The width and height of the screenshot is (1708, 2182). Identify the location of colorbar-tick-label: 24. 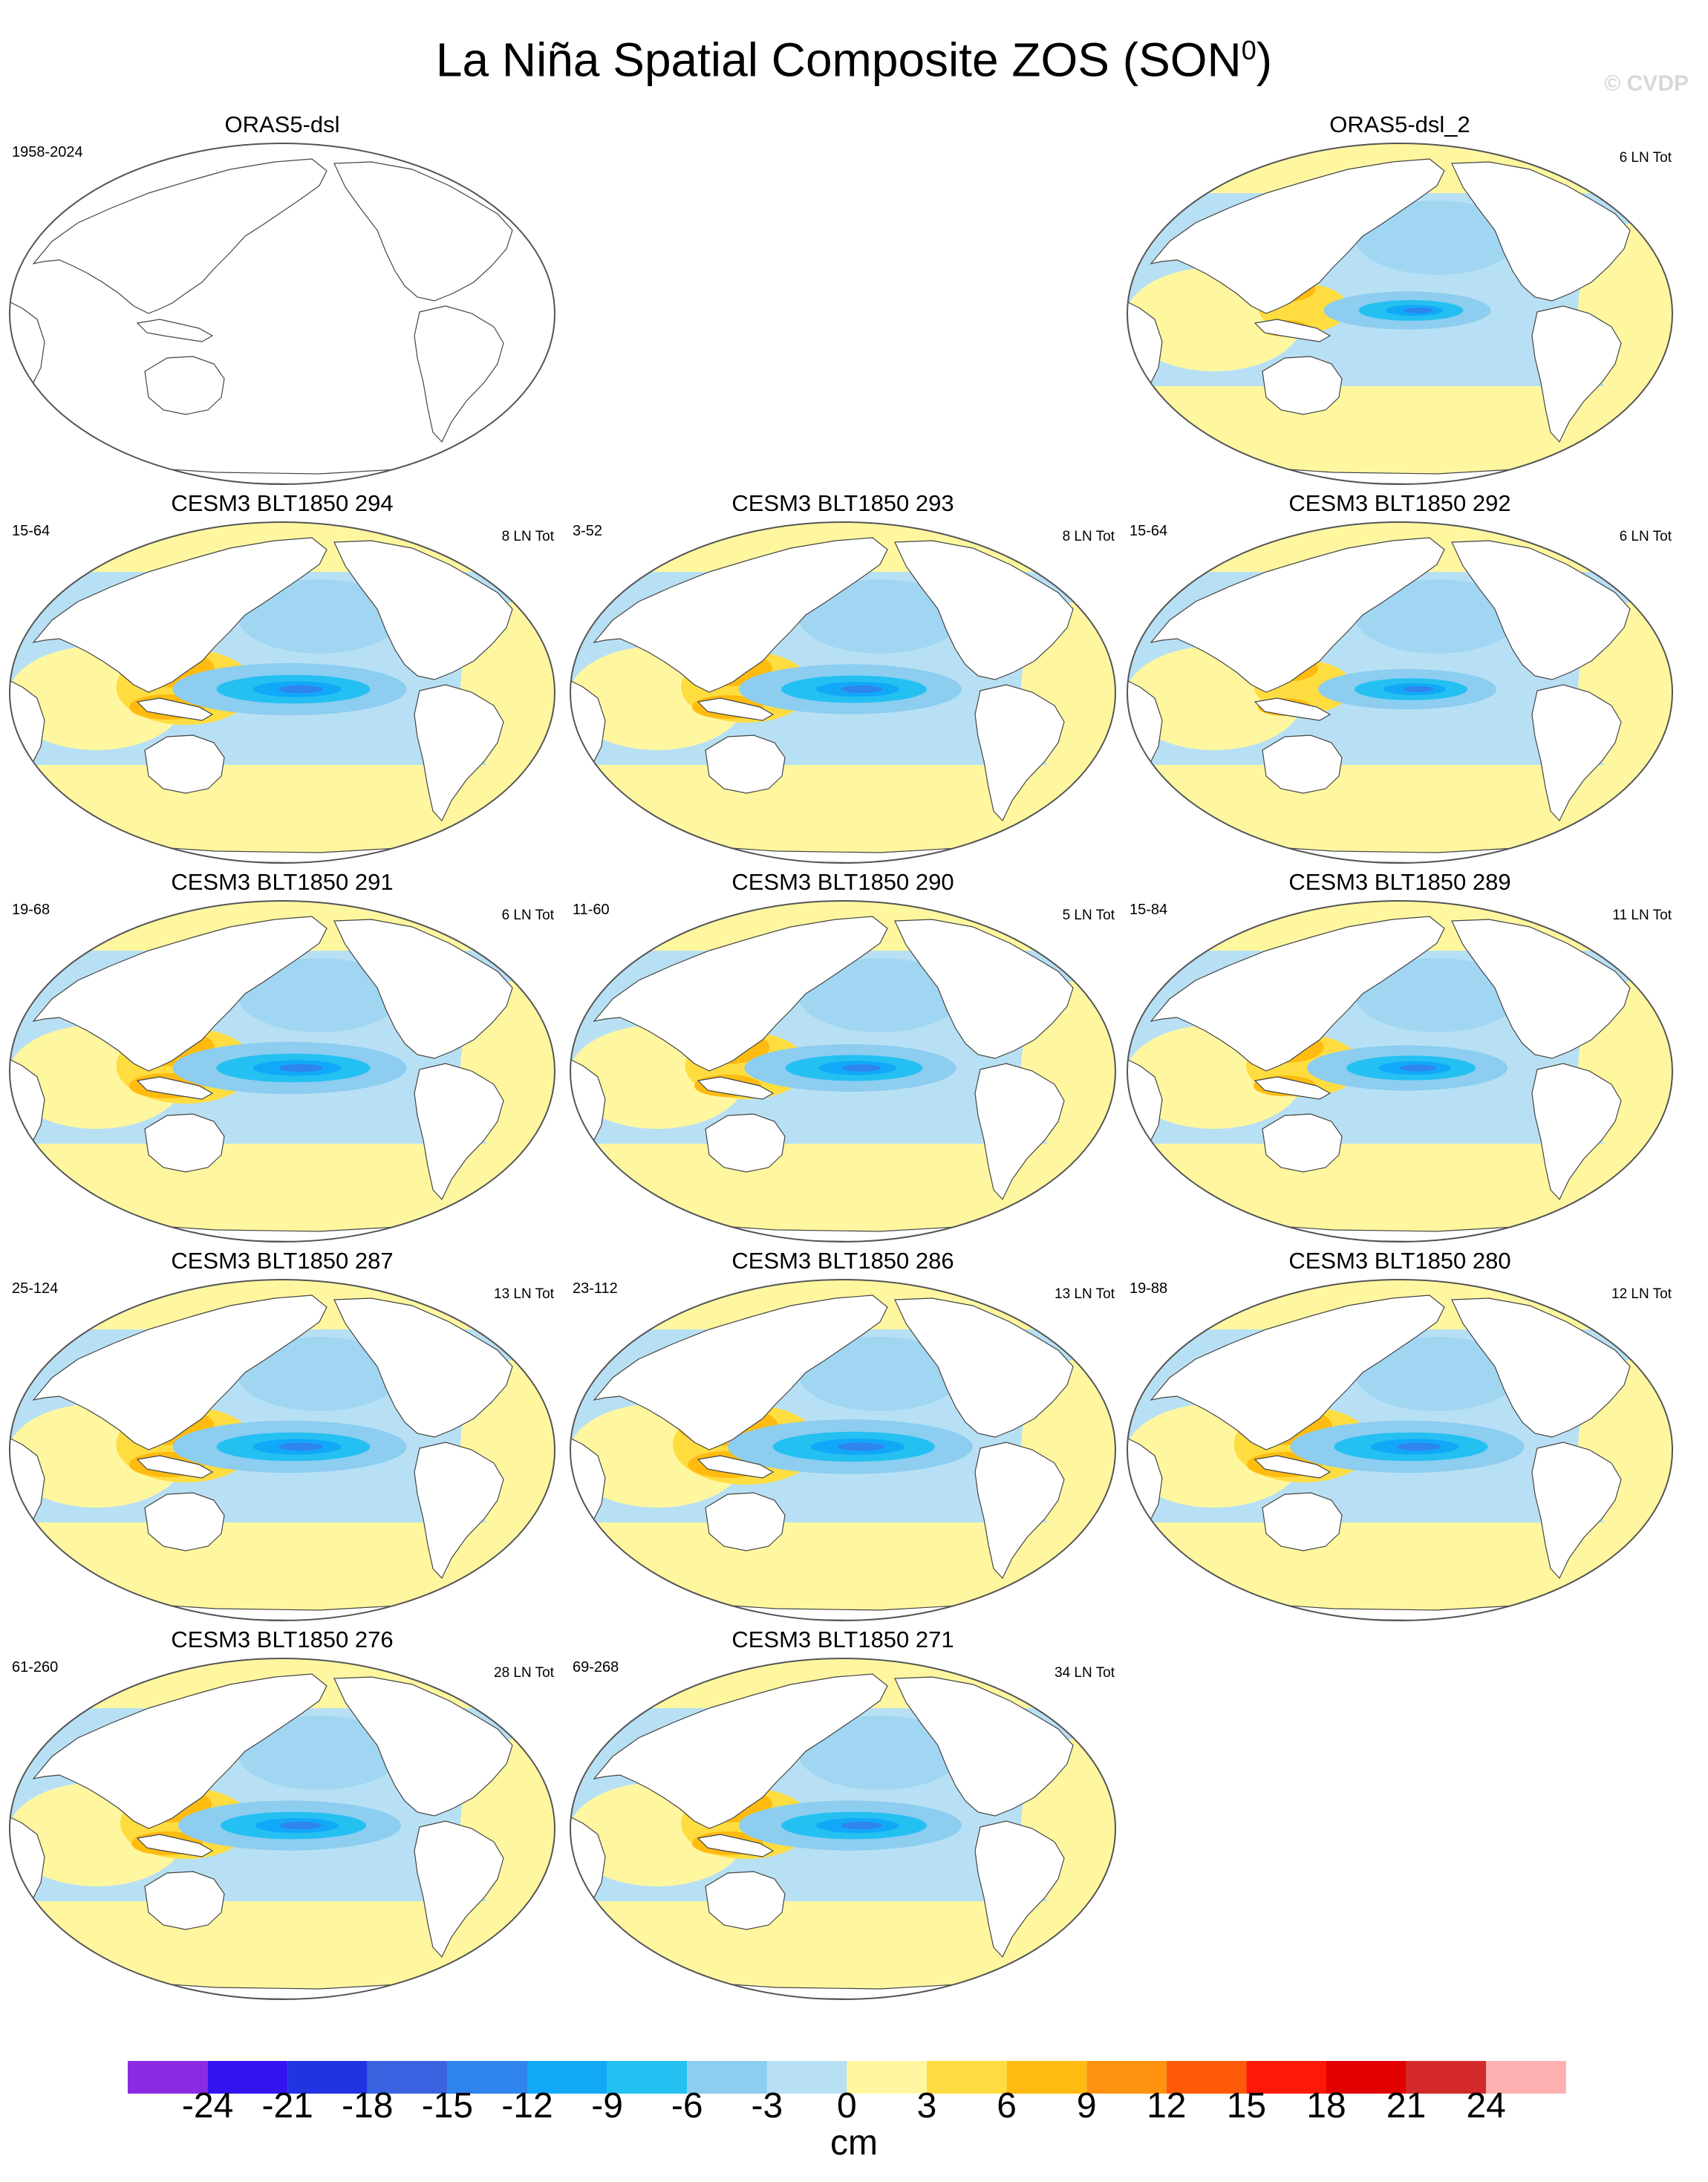
(1486, 2106).